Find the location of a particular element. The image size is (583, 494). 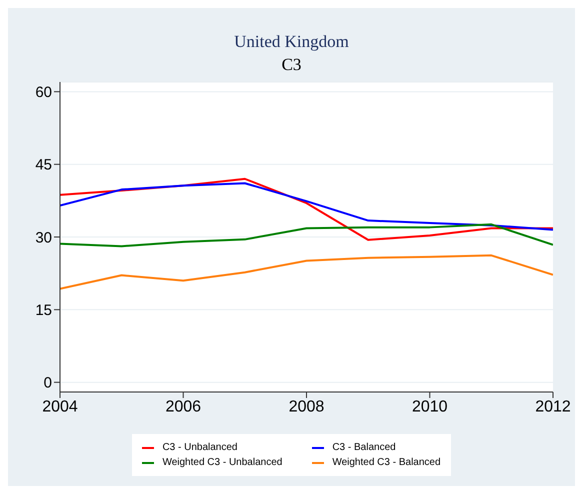

x-tick-label: 2004 is located at coordinates (60, 407).